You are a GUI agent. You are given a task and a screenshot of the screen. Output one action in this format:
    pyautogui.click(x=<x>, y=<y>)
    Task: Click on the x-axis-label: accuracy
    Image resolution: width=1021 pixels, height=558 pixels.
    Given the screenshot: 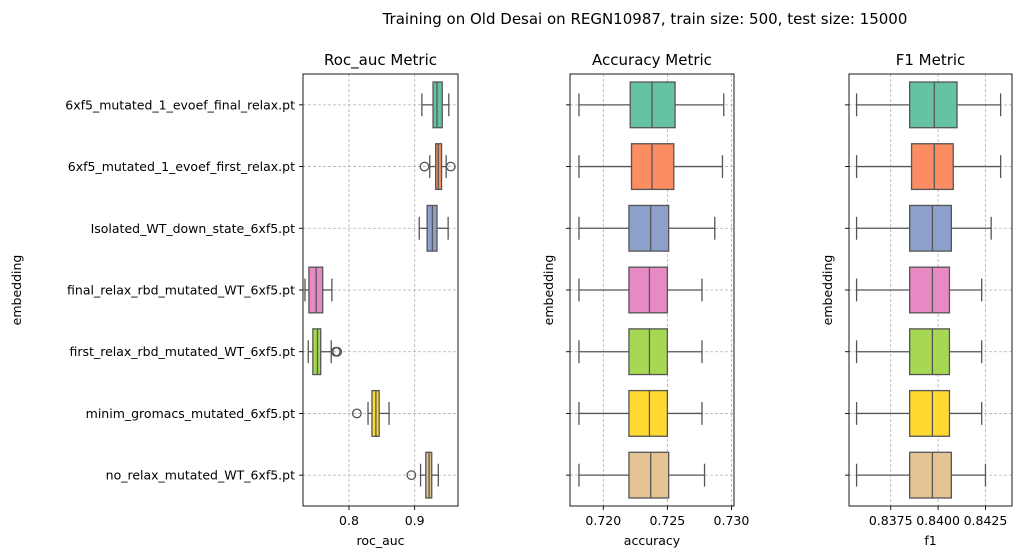 What is the action you would take?
    pyautogui.click(x=652, y=540)
    